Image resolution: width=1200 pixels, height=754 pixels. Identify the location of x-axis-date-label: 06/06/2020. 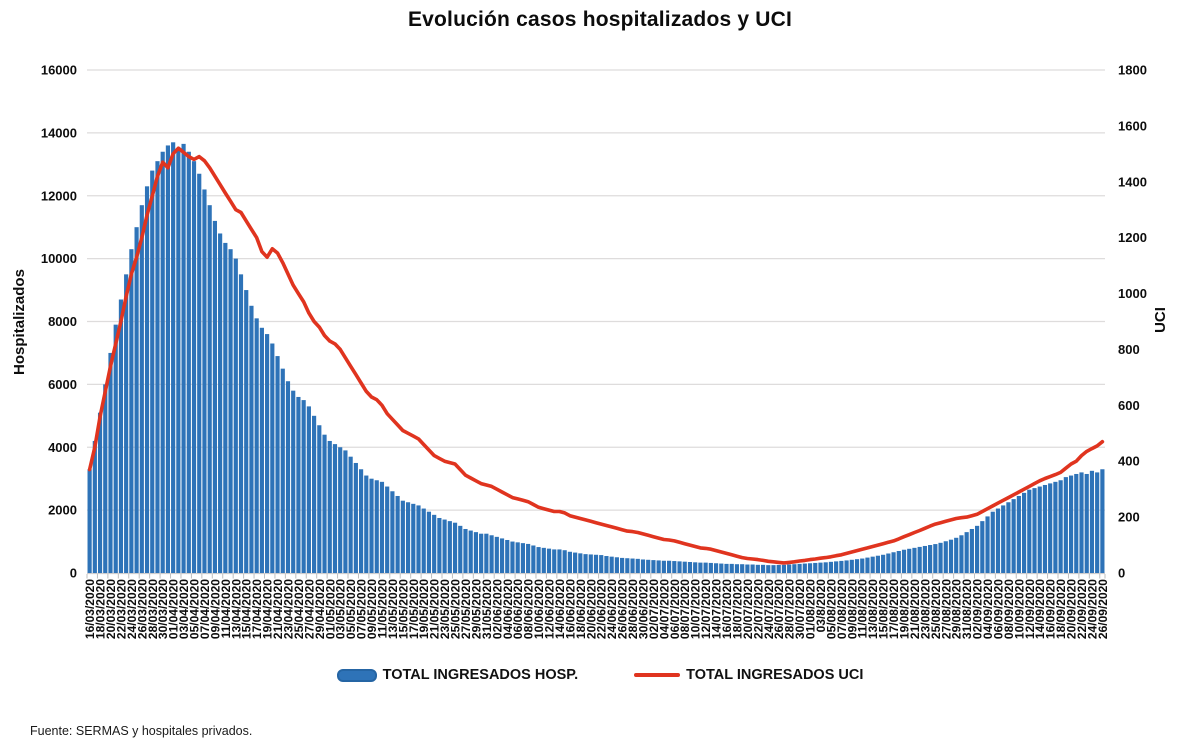
(518, 609).